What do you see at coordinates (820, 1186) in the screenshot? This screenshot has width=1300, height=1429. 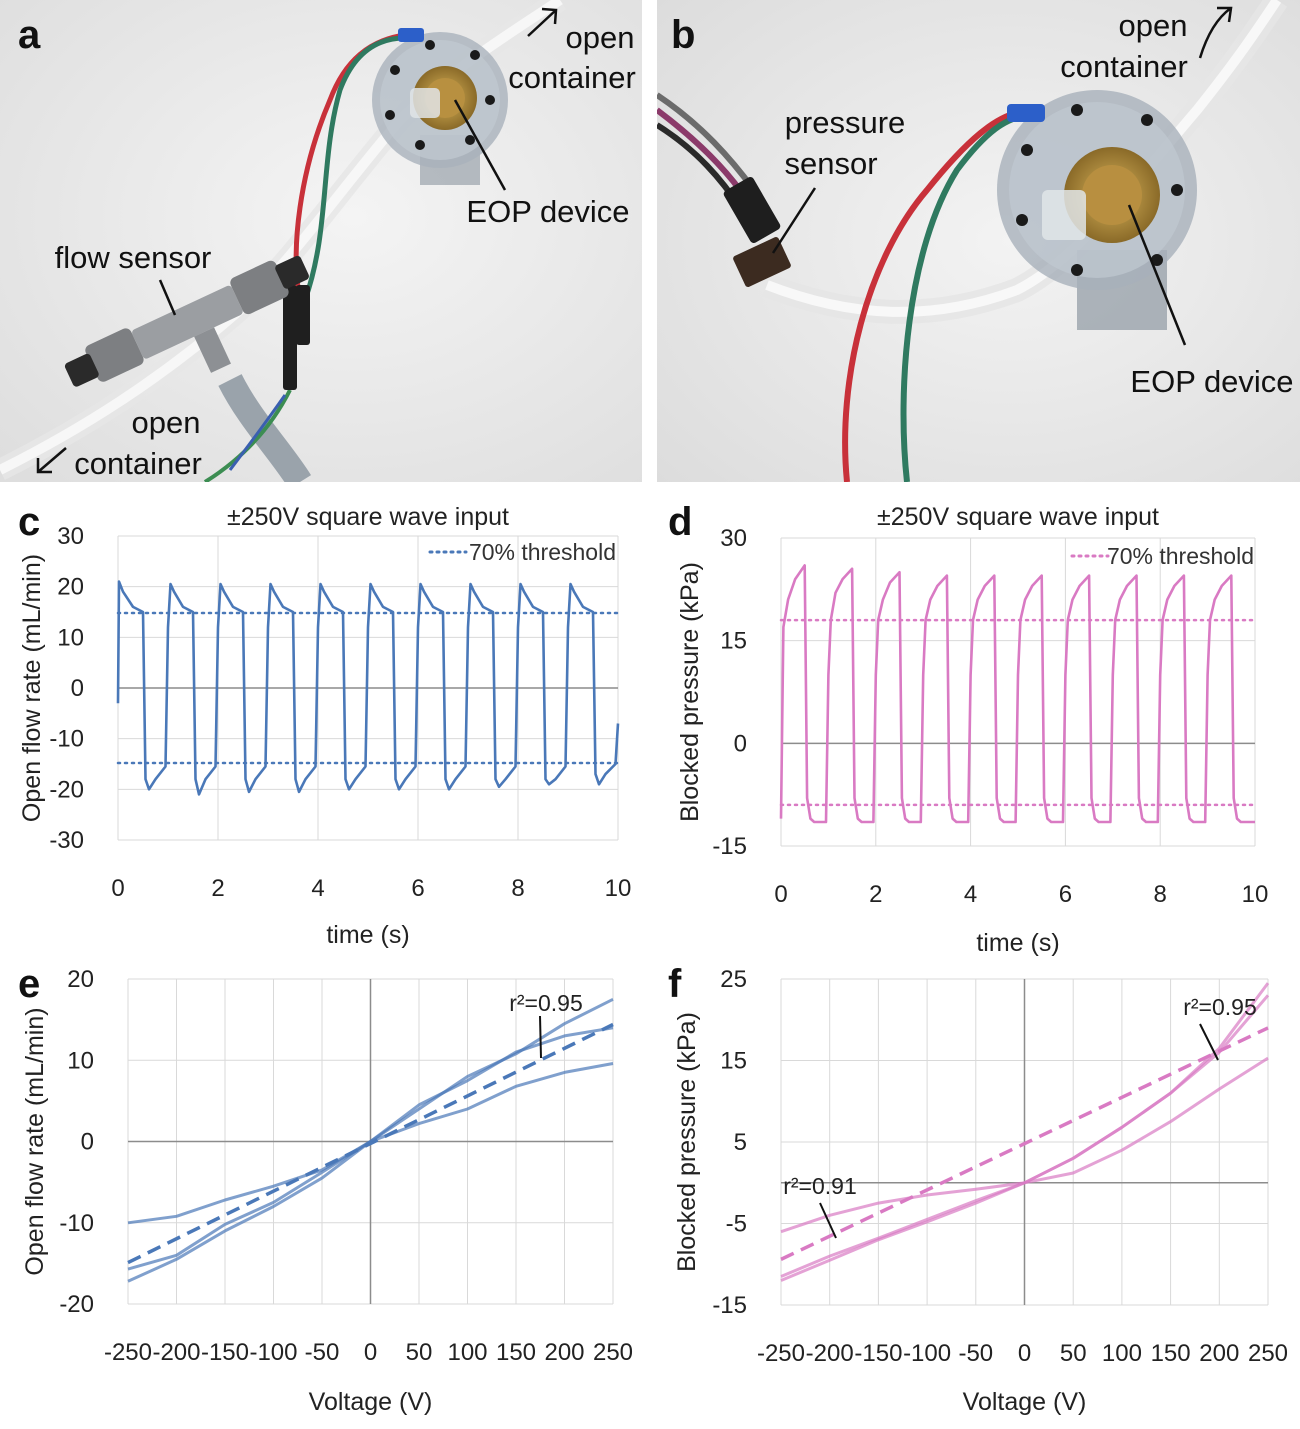 I see `fit-r2-label-2: r²=0.91` at bounding box center [820, 1186].